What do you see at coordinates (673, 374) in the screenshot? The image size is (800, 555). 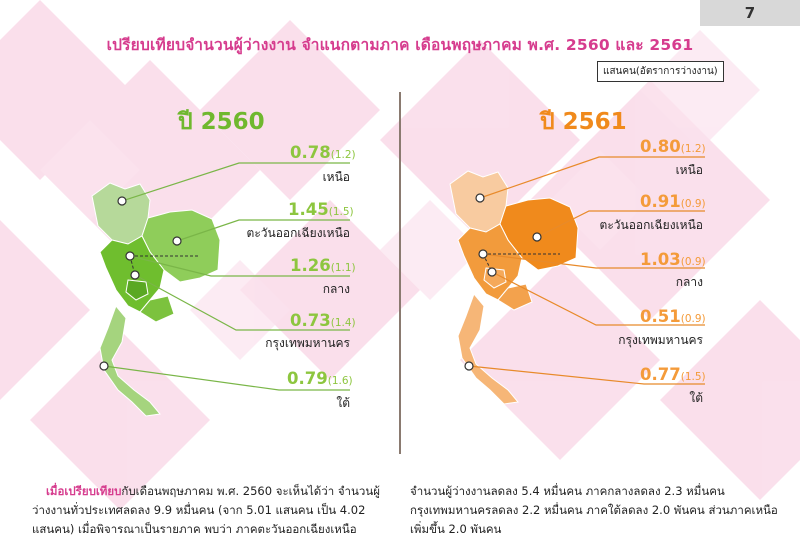 I see `south-2561-value: 0.77(1.5)` at bounding box center [673, 374].